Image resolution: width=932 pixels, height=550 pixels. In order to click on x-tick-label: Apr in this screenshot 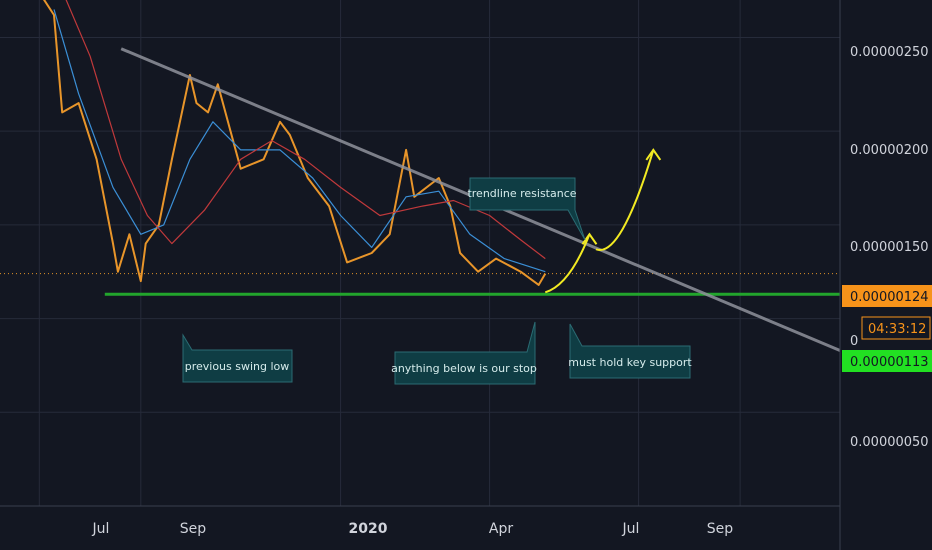, I will do `click(501, 529)`.